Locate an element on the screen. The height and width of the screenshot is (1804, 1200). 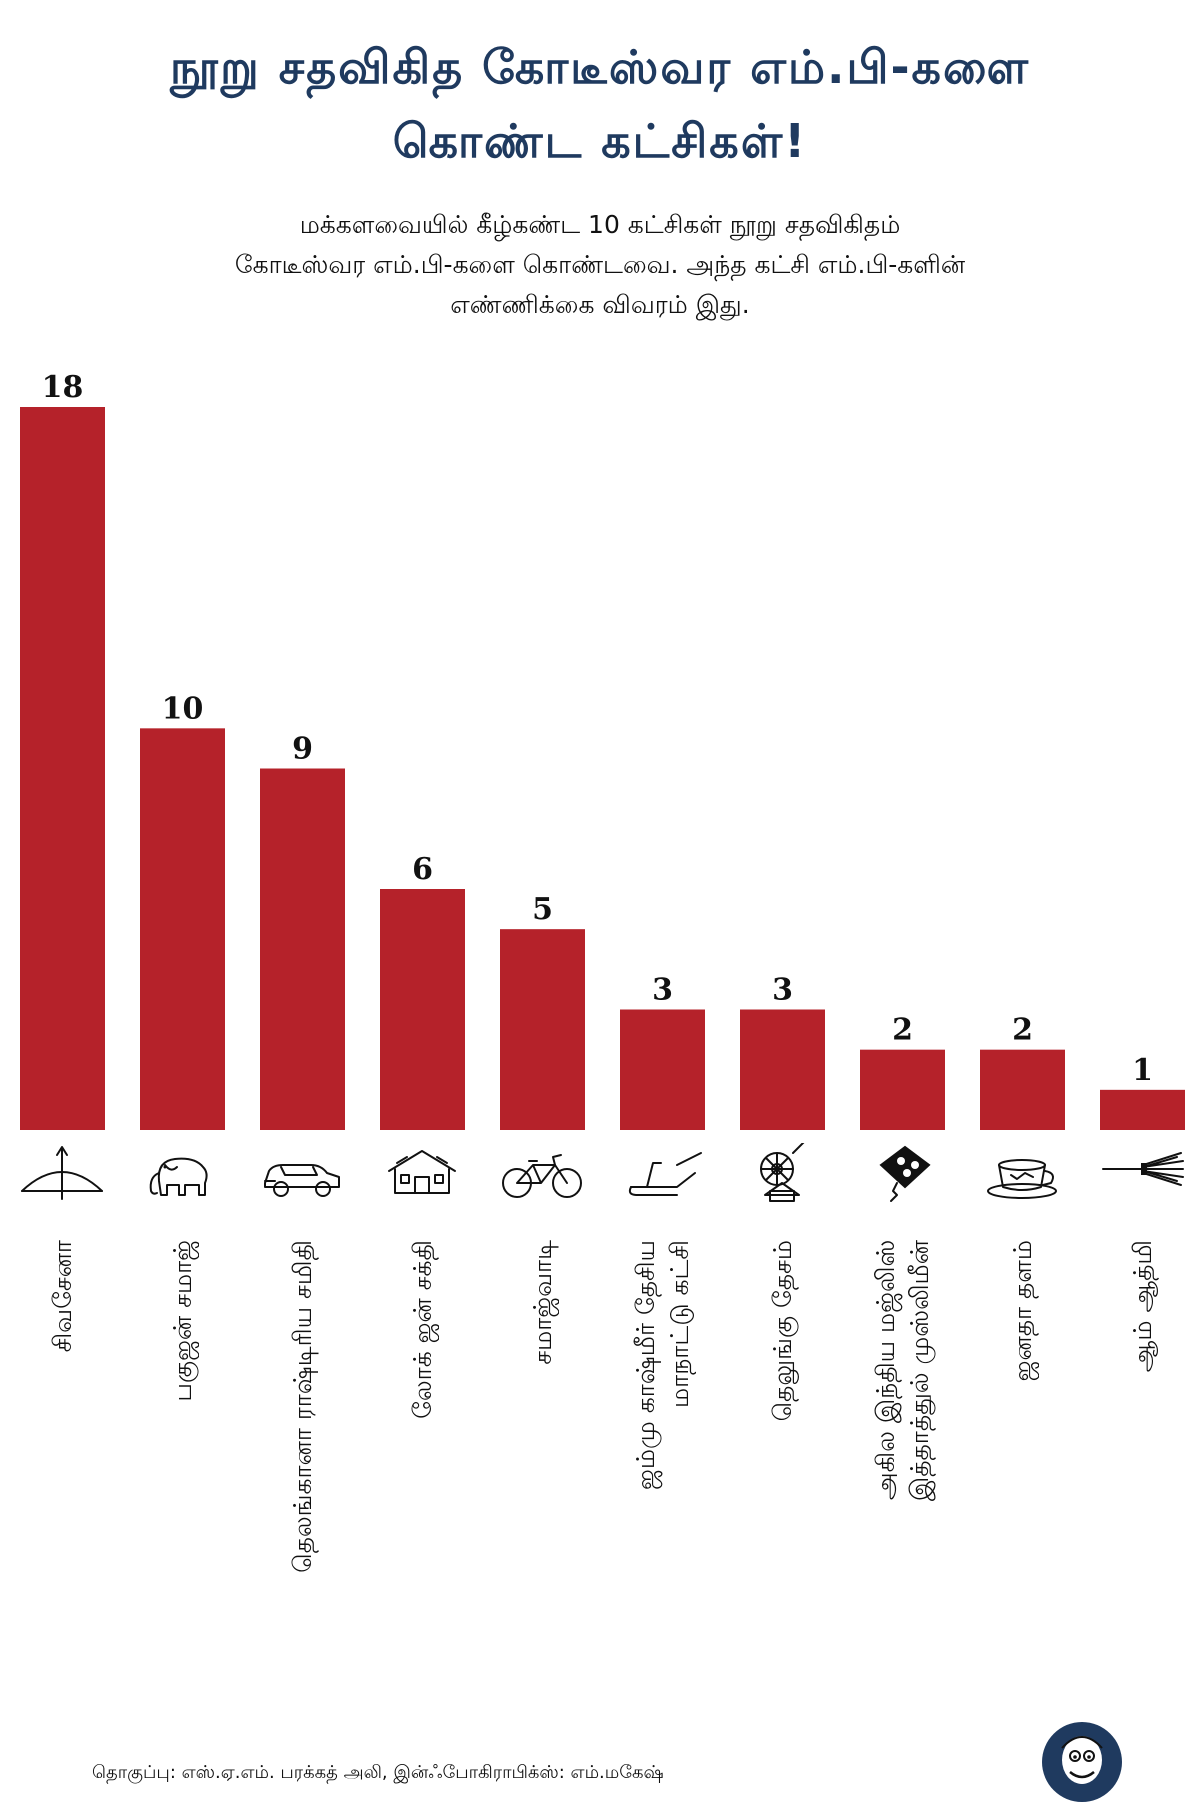
cup-and-saucer-icon is located at coordinates (1022, 1174).